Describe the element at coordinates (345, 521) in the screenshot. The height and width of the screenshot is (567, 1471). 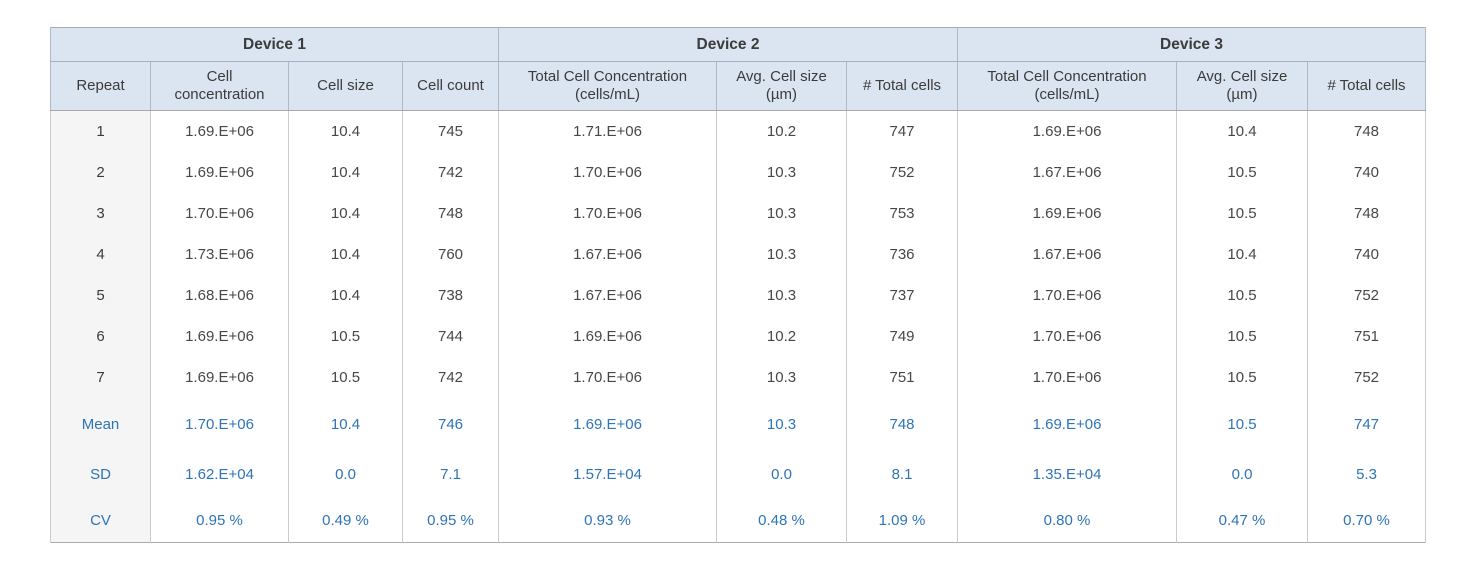
I see `cell-rcv-c2: 0.49 %` at that location.